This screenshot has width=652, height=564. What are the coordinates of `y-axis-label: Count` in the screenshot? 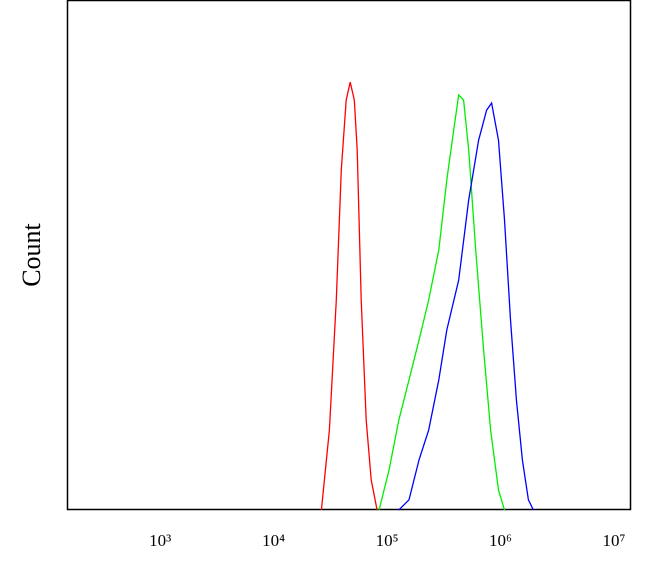 It's located at (31, 254).